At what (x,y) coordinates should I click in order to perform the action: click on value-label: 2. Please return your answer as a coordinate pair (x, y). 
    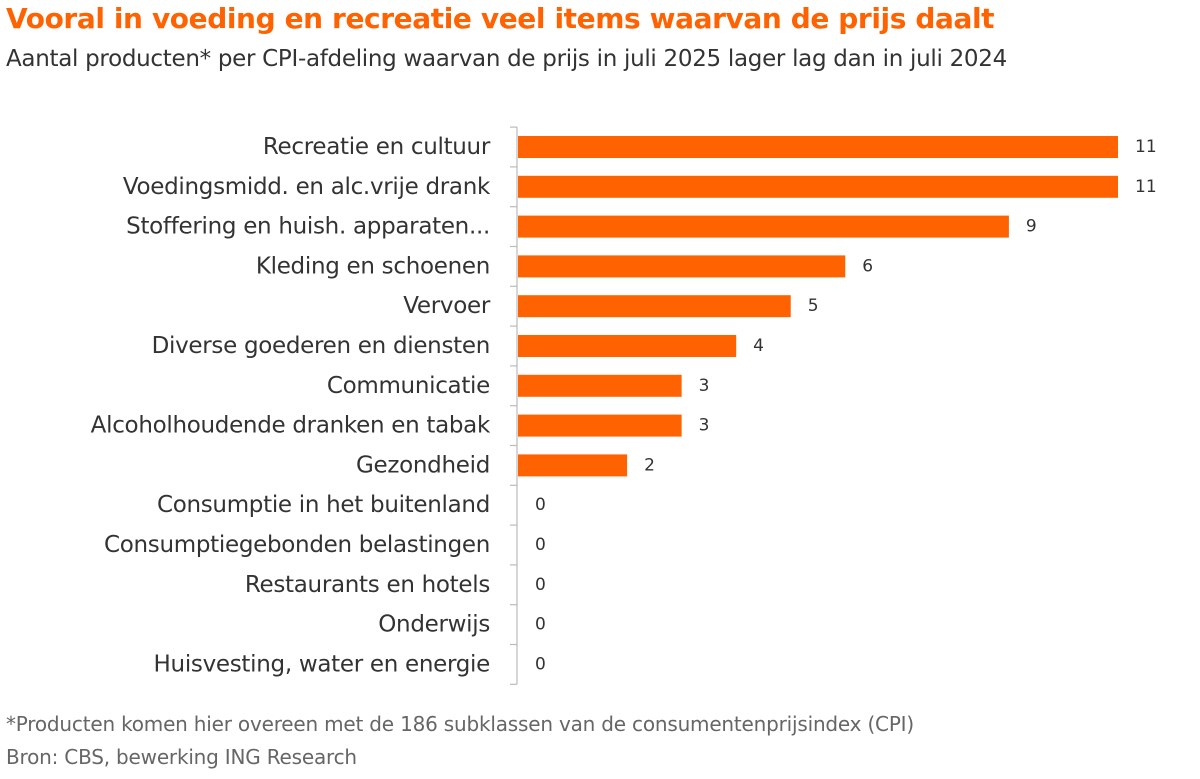
    Looking at the image, I should click on (649, 465).